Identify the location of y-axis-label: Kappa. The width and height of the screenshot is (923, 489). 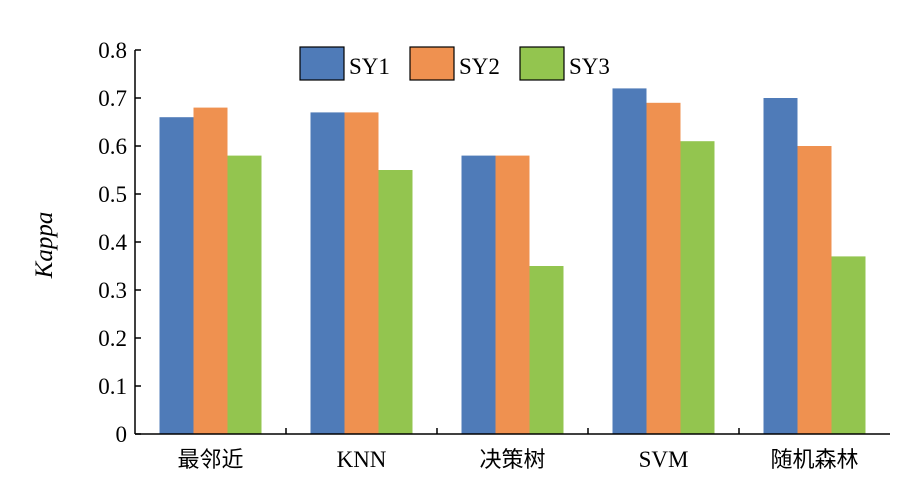
(44, 246).